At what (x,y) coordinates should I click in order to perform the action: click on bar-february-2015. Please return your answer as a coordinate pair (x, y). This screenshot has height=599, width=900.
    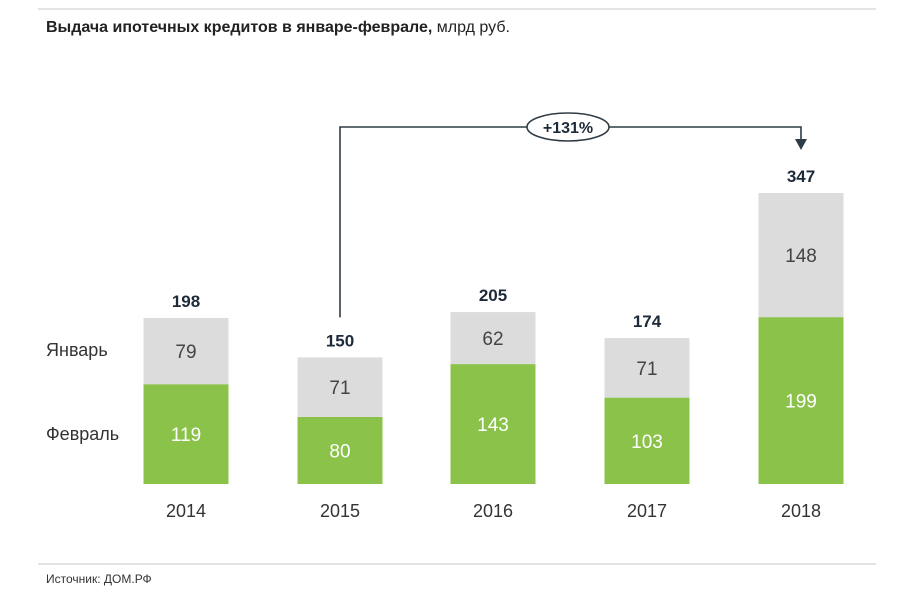
    Looking at the image, I should click on (340, 450).